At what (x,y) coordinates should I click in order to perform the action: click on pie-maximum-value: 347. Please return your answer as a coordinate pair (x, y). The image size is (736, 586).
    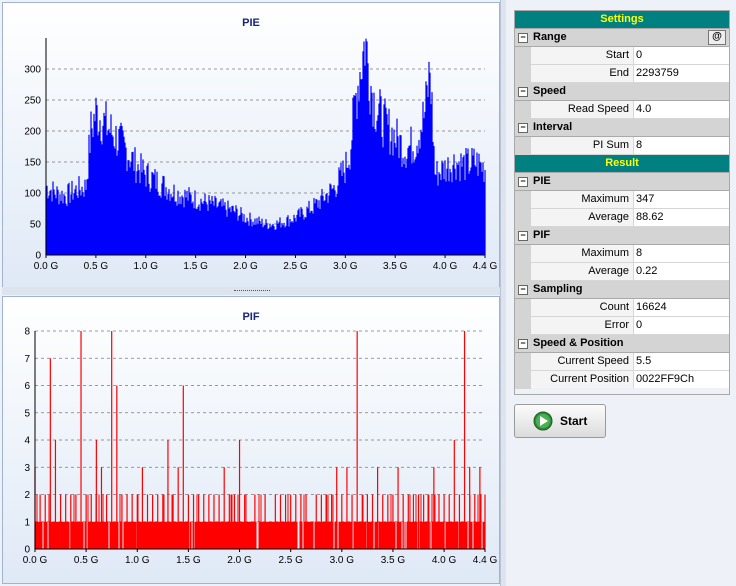
    Looking at the image, I should click on (680, 199).